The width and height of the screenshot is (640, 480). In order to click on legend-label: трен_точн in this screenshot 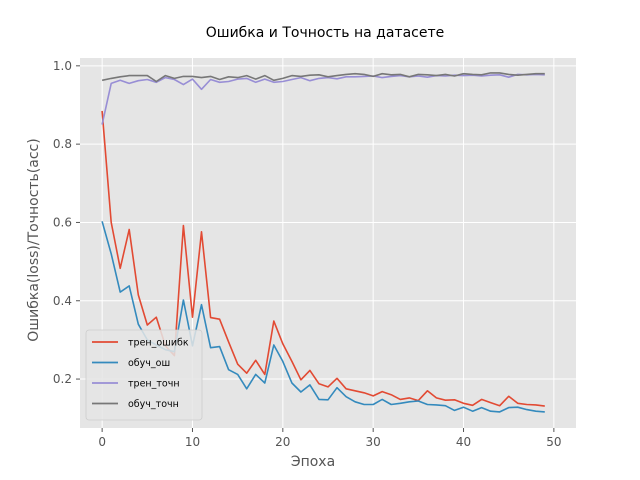, I will do `click(154, 384)`.